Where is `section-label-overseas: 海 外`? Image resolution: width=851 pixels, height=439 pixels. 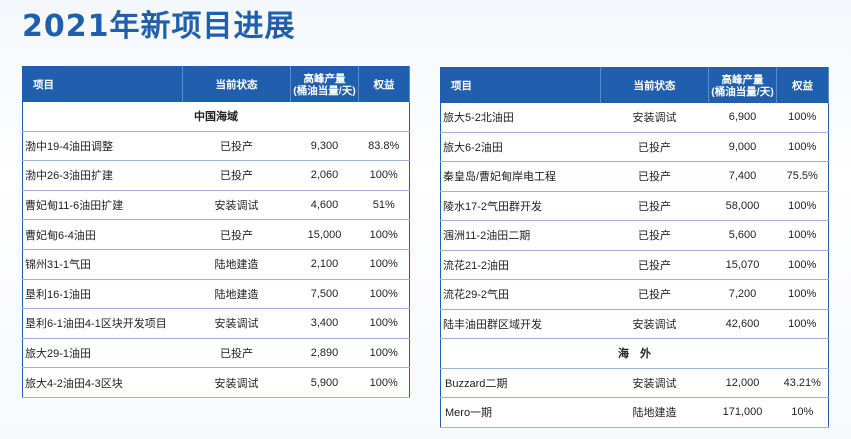
section-label-overseas: 海 外 is located at coordinates (634, 353).